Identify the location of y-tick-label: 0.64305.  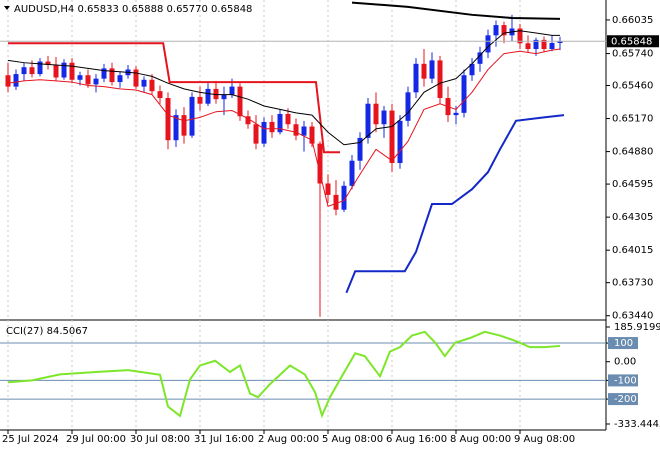
(632, 217).